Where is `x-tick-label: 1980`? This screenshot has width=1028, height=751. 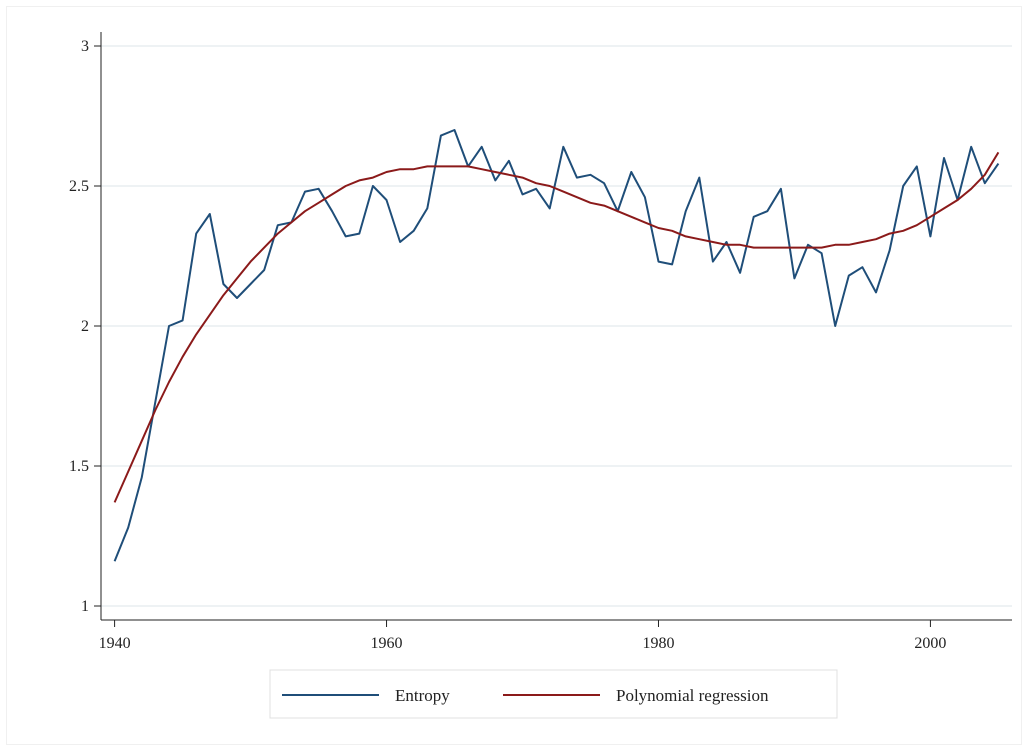 x-tick-label: 1980 is located at coordinates (658, 643).